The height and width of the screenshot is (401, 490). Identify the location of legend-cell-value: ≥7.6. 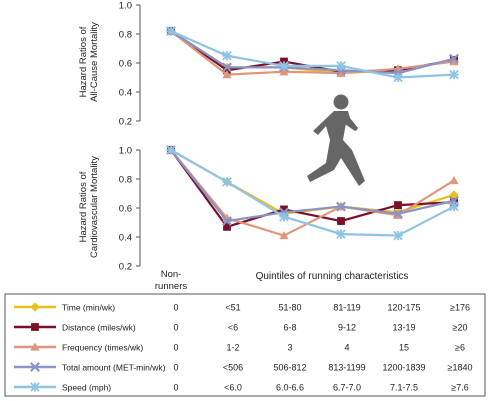
(459, 388).